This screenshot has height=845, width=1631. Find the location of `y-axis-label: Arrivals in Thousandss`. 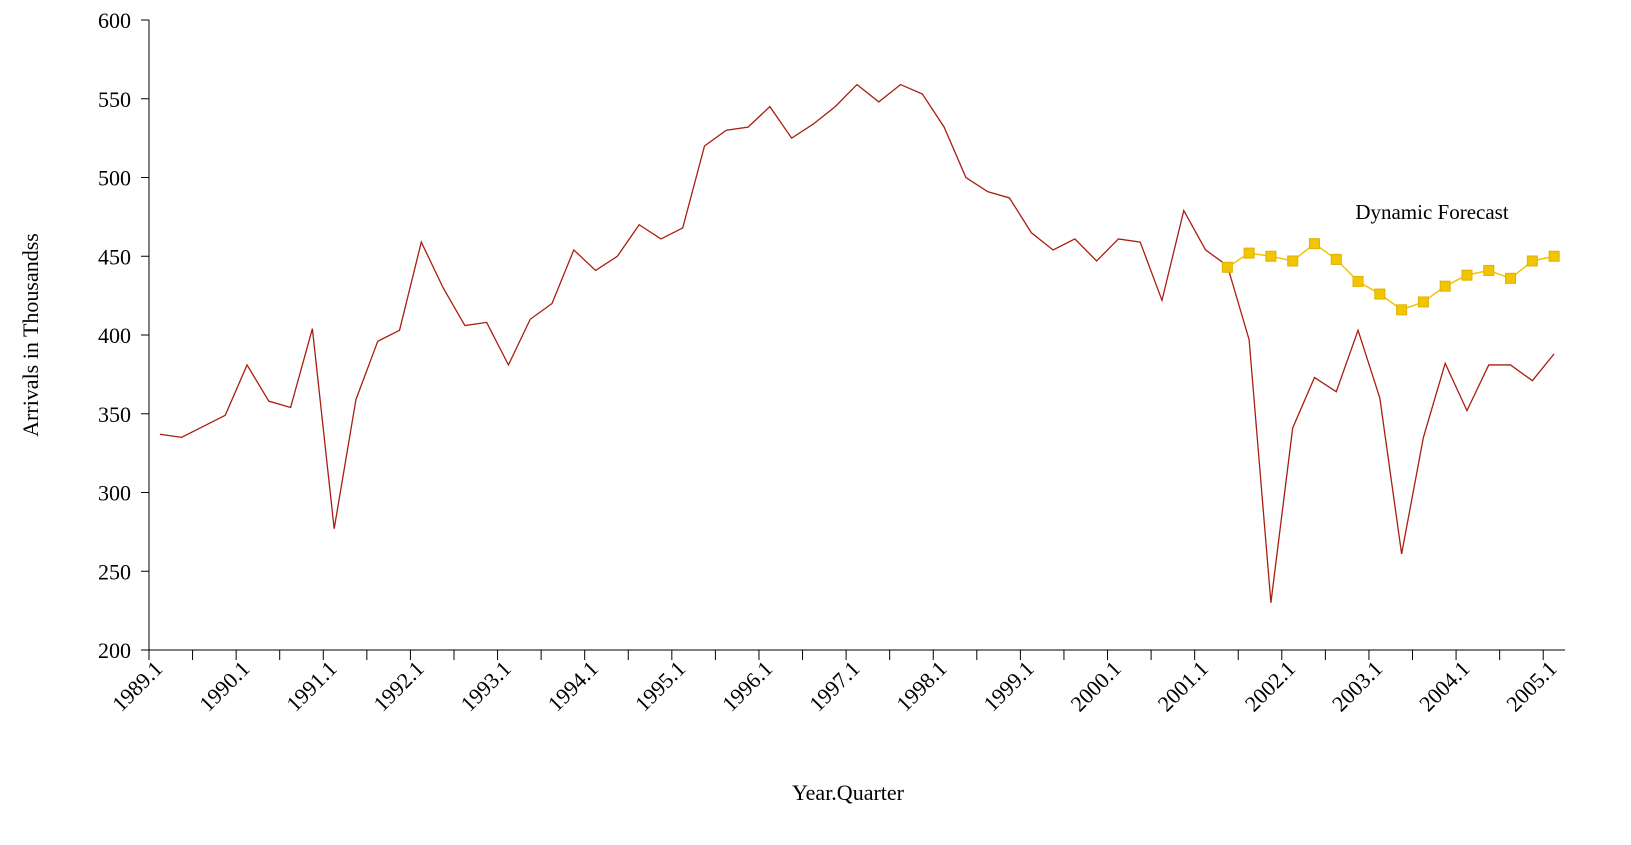

y-axis-label: Arrivals in Thousandss is located at coordinates (30, 335).